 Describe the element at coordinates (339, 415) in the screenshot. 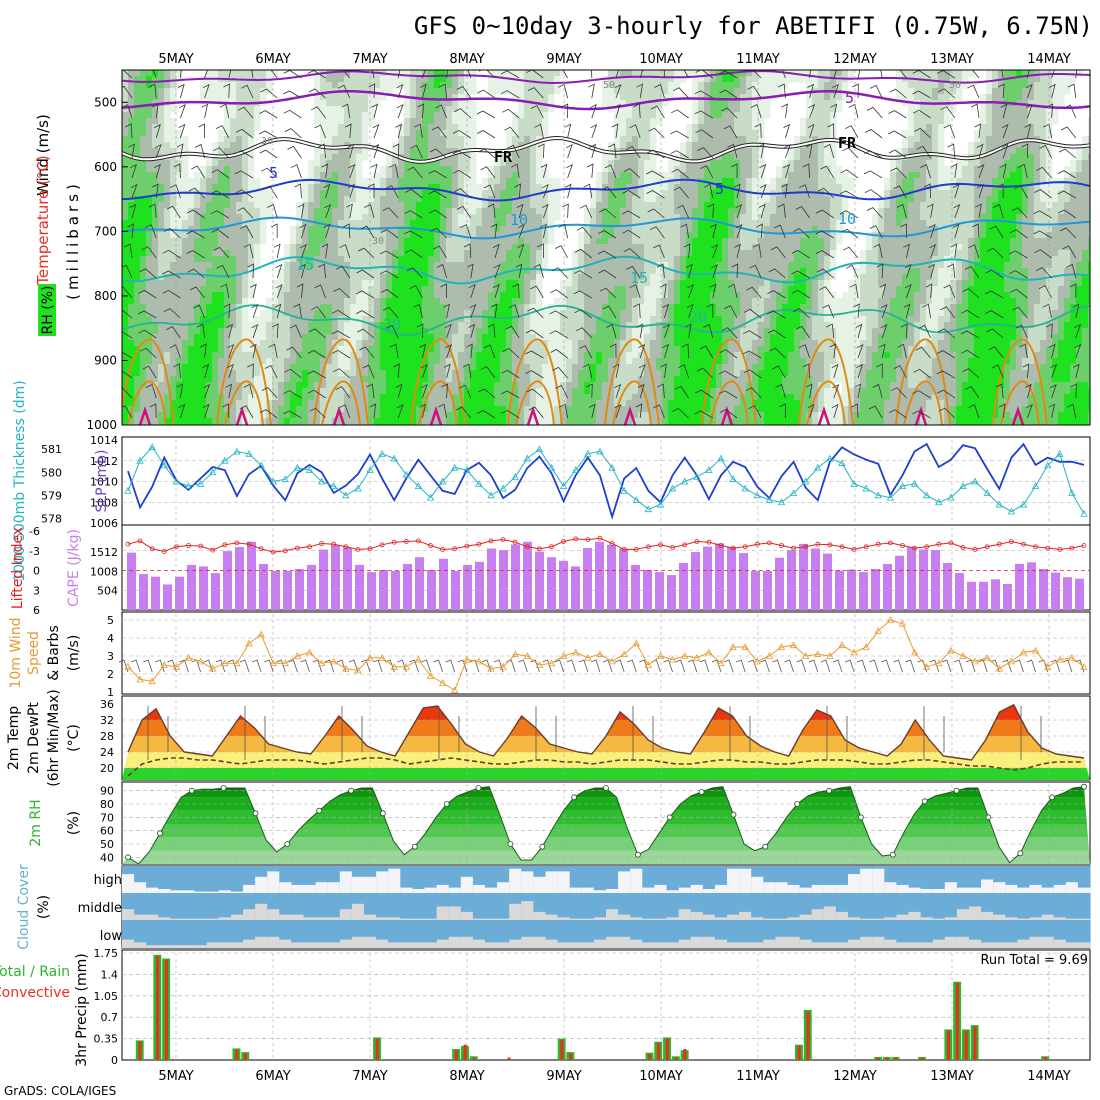

I see `temperature-peak` at that location.